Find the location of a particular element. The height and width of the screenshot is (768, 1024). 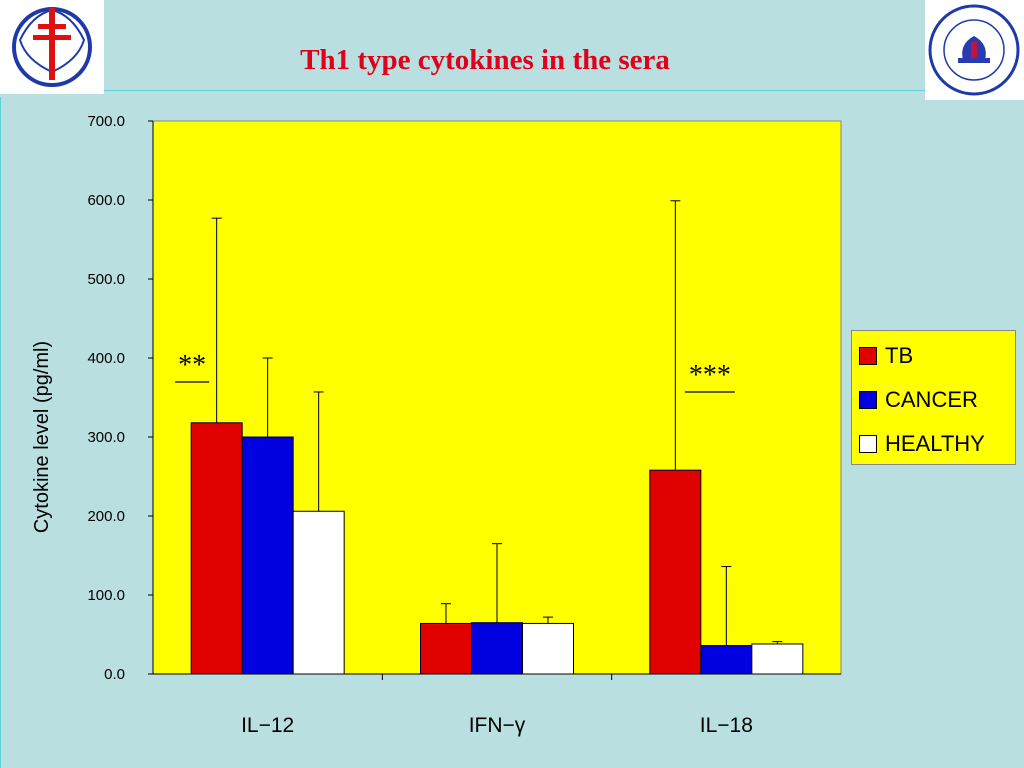

y-tick-label: 100.0 is located at coordinates (106, 595).